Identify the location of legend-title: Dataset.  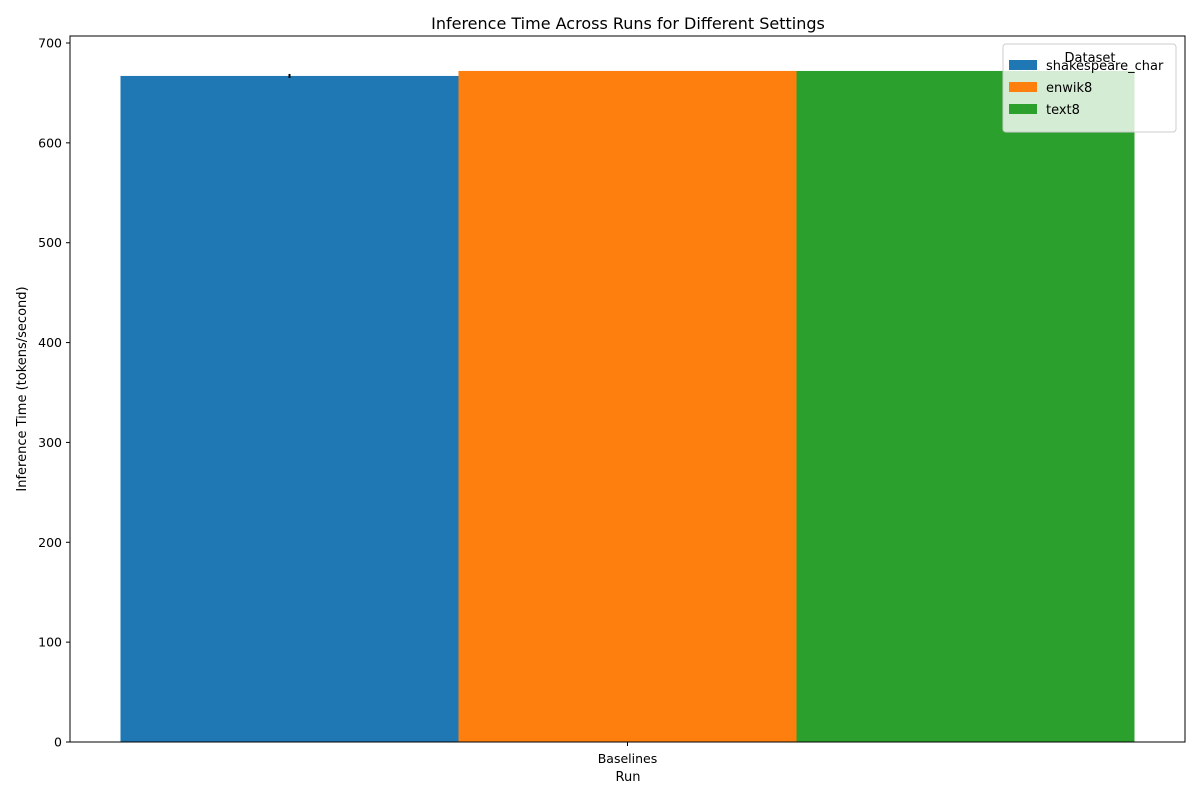
(1090, 58).